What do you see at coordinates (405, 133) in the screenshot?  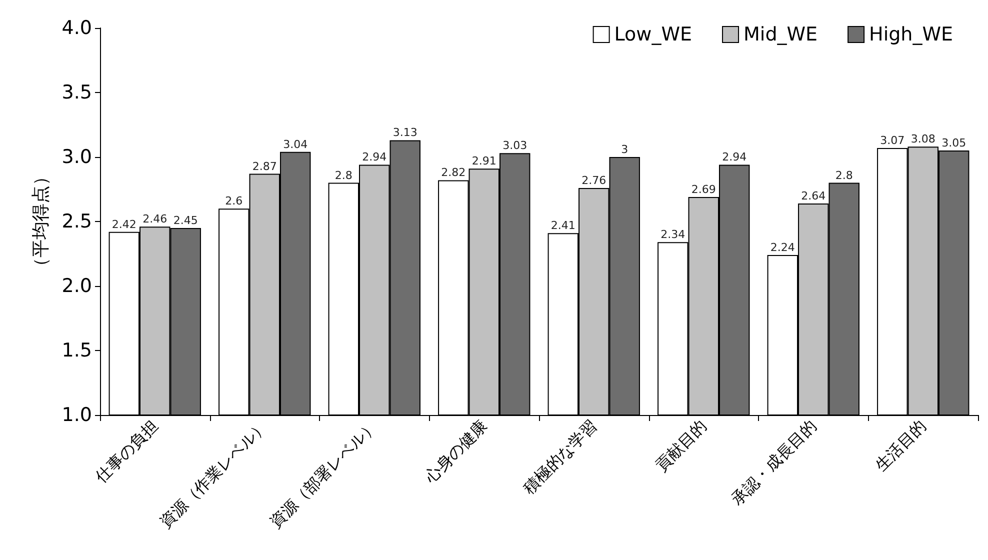 I see `data-label: 3.13` at bounding box center [405, 133].